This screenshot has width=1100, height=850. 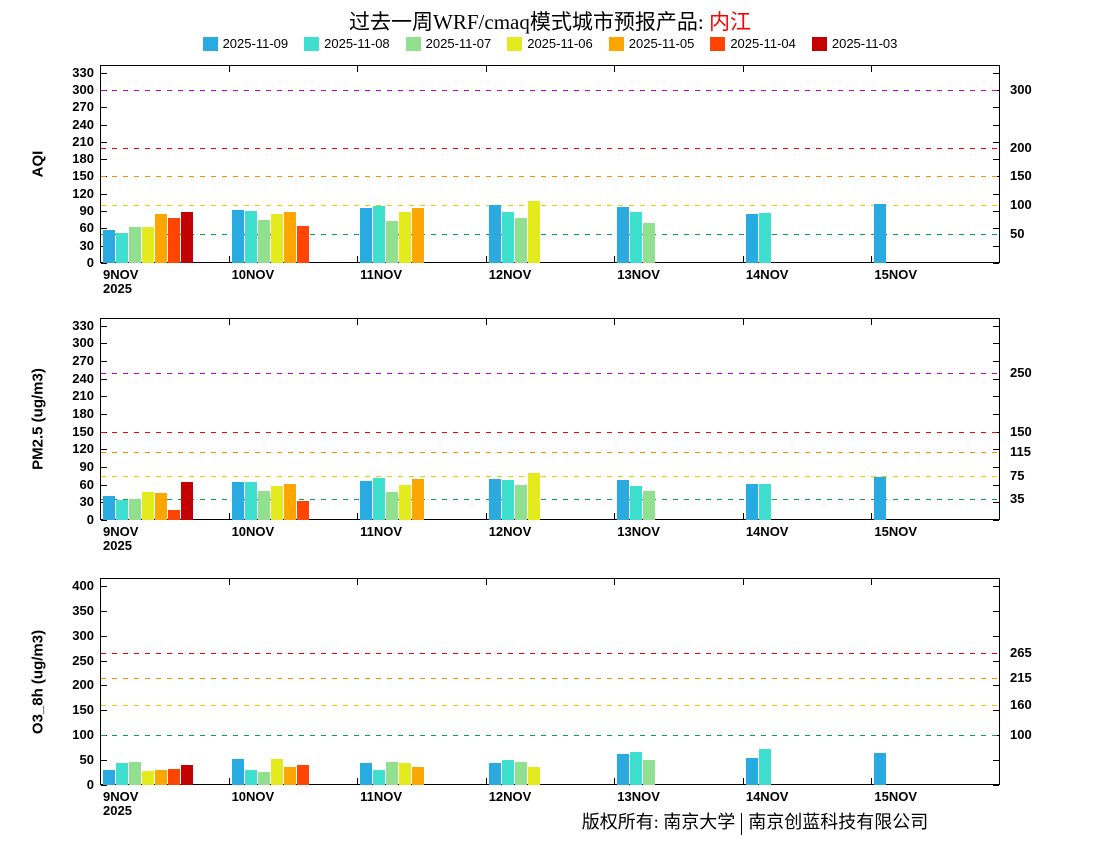 I want to click on ref-line-right-label: 115, so click(x=1020, y=452).